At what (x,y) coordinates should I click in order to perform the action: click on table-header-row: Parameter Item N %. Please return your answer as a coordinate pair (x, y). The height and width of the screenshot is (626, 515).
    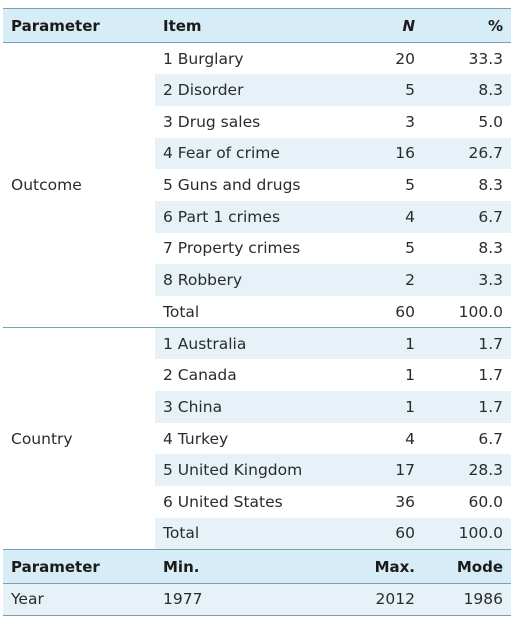
    Looking at the image, I should click on (257, 25).